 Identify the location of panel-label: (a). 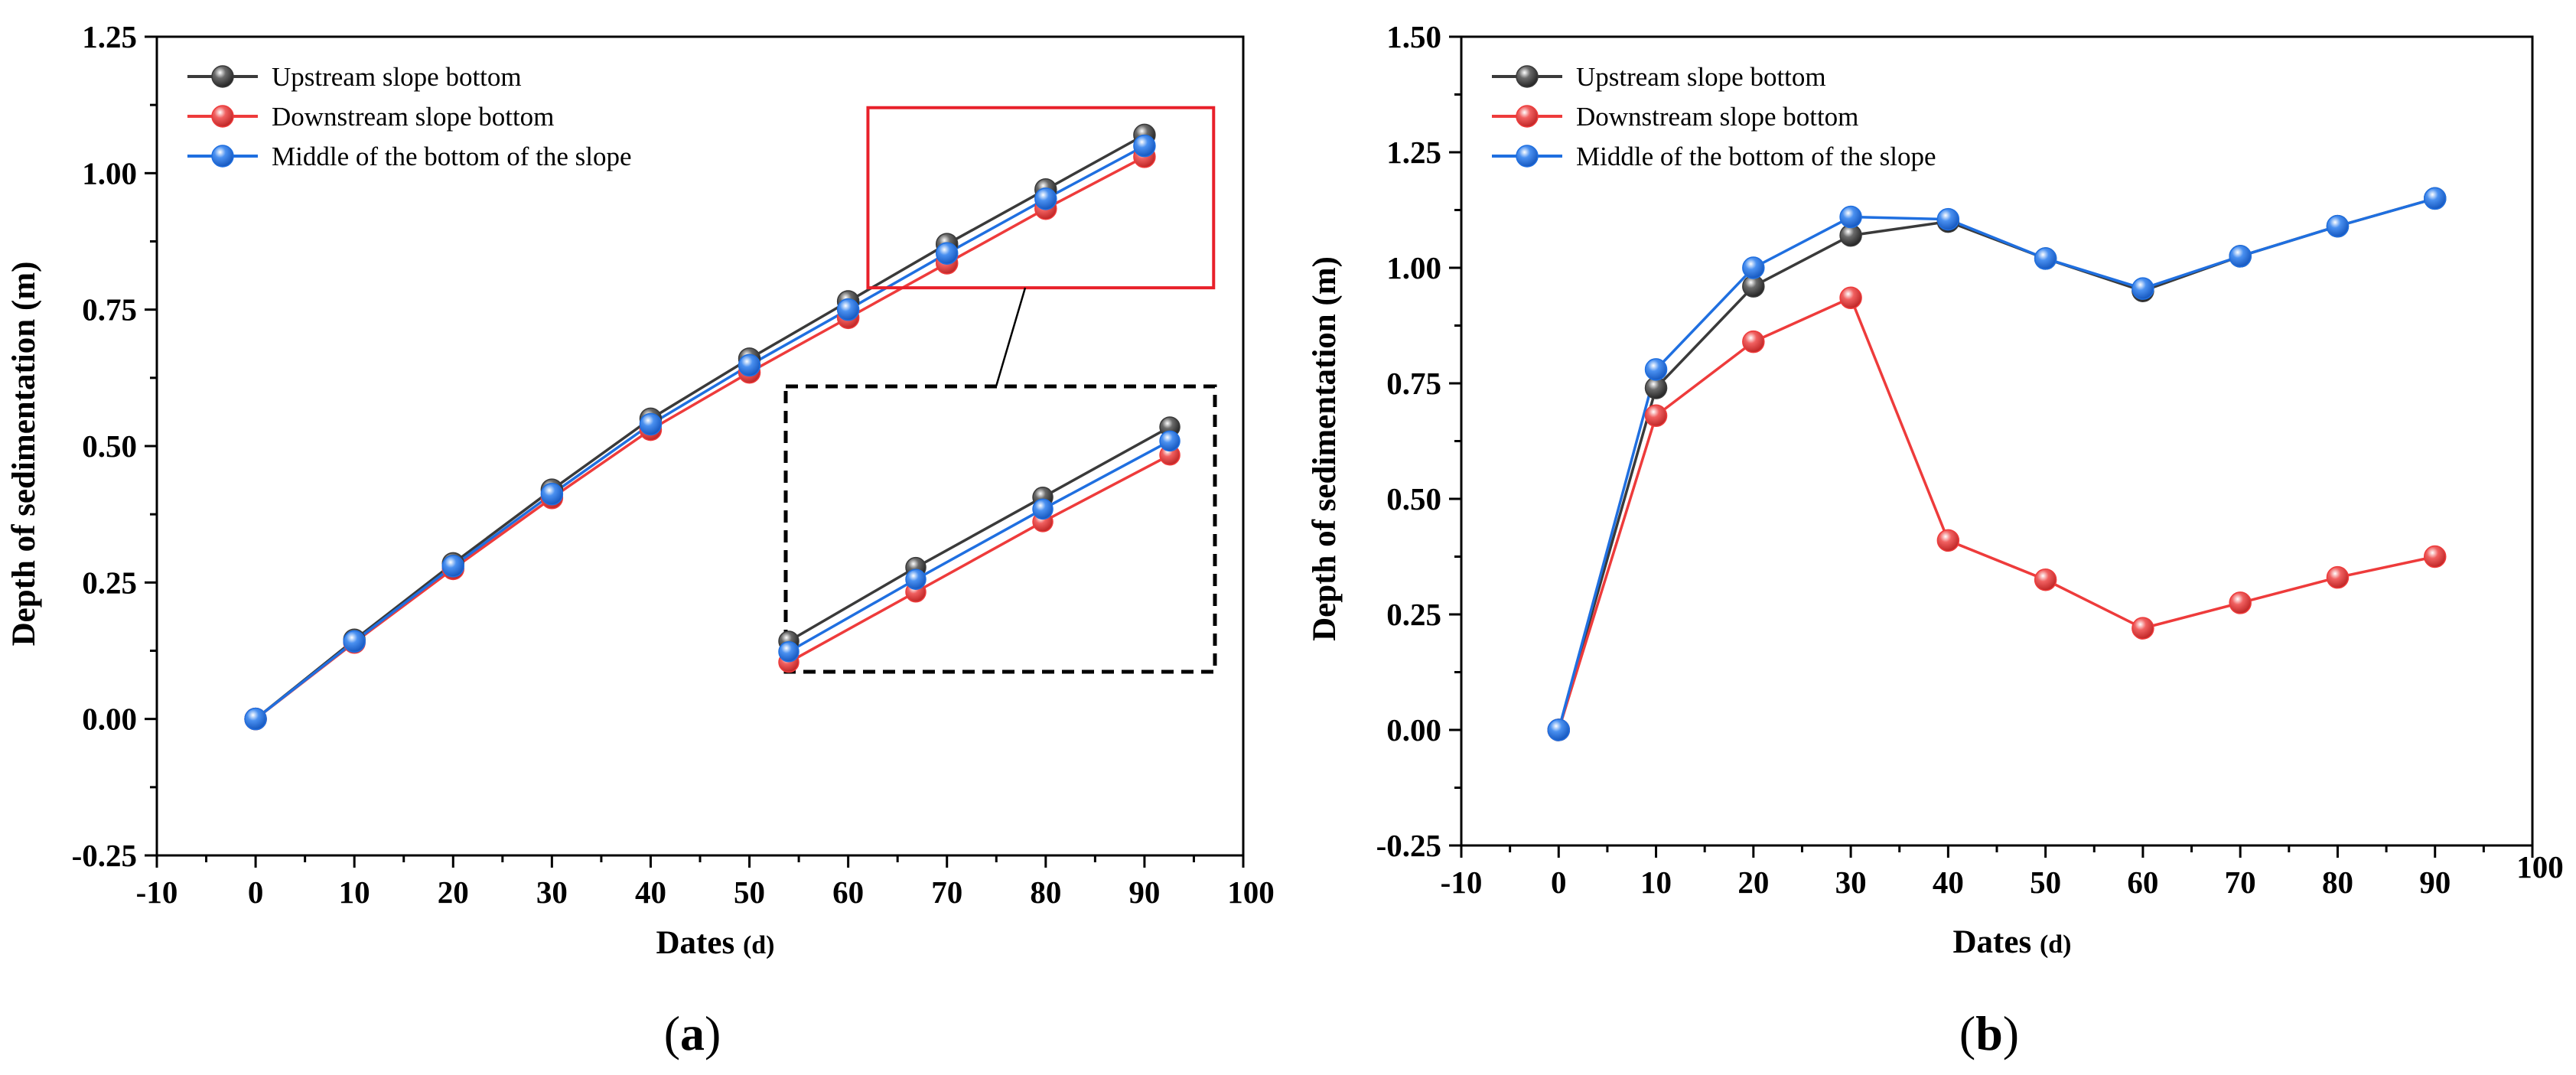
(693, 1033).